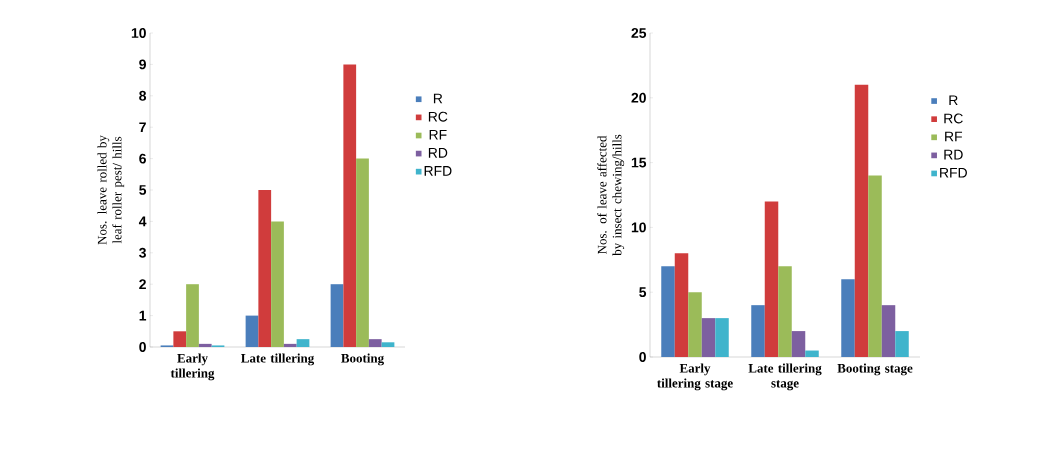  Describe the element at coordinates (142, 64) in the screenshot. I see `y-tick-label: 9` at that location.